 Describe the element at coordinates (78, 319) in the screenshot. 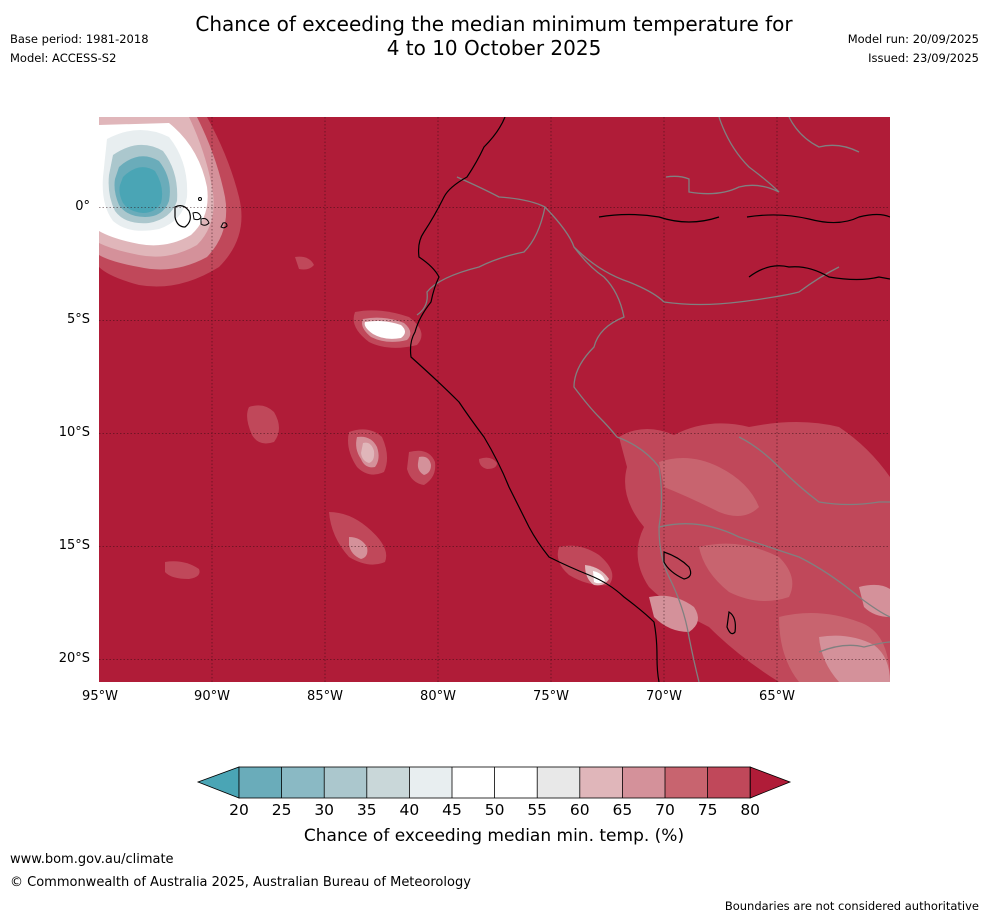

I see `lat-label-5s: 5°S` at that location.